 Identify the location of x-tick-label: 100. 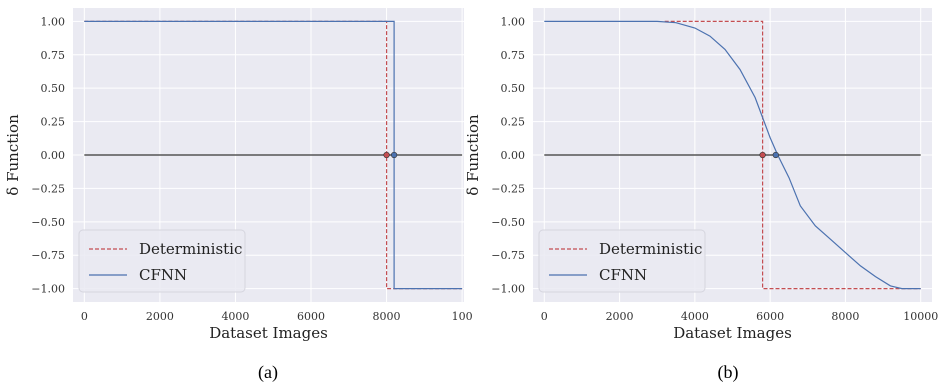
(462, 316).